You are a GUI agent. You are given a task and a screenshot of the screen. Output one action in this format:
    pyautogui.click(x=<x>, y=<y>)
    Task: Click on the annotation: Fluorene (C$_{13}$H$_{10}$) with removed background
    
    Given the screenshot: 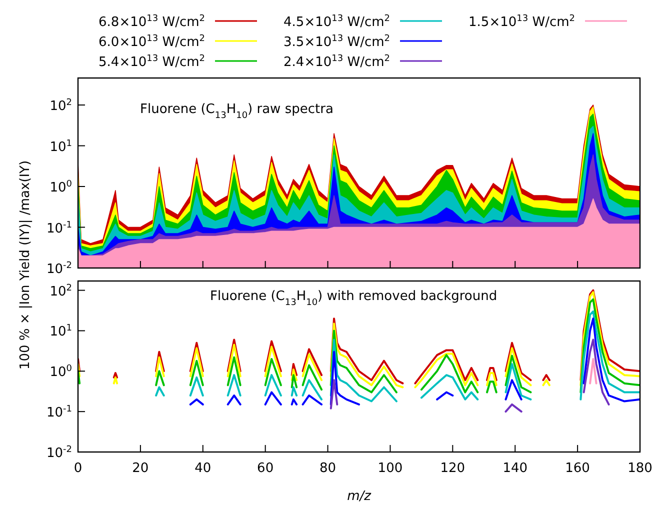 What is the action you would take?
    pyautogui.click(x=354, y=298)
    